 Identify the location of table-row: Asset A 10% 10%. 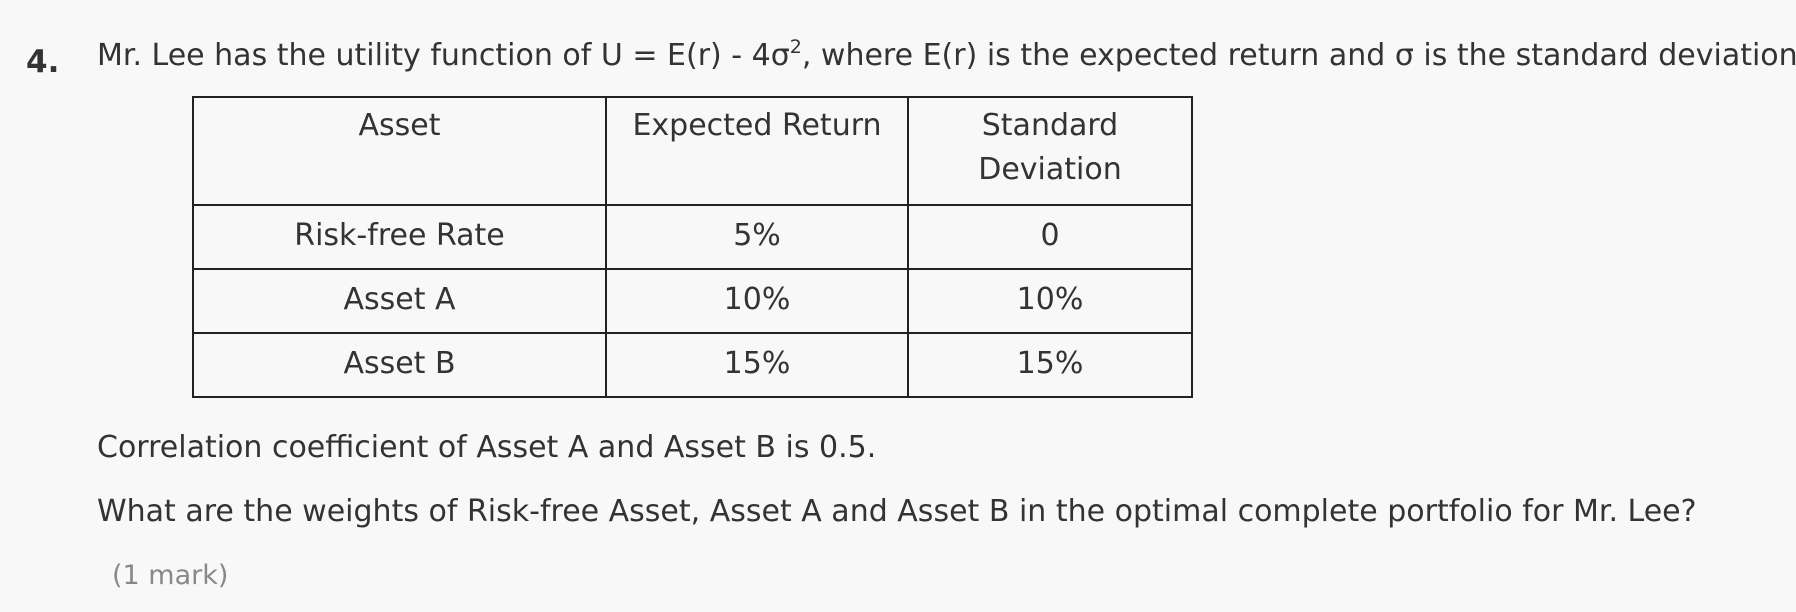
(692, 301).